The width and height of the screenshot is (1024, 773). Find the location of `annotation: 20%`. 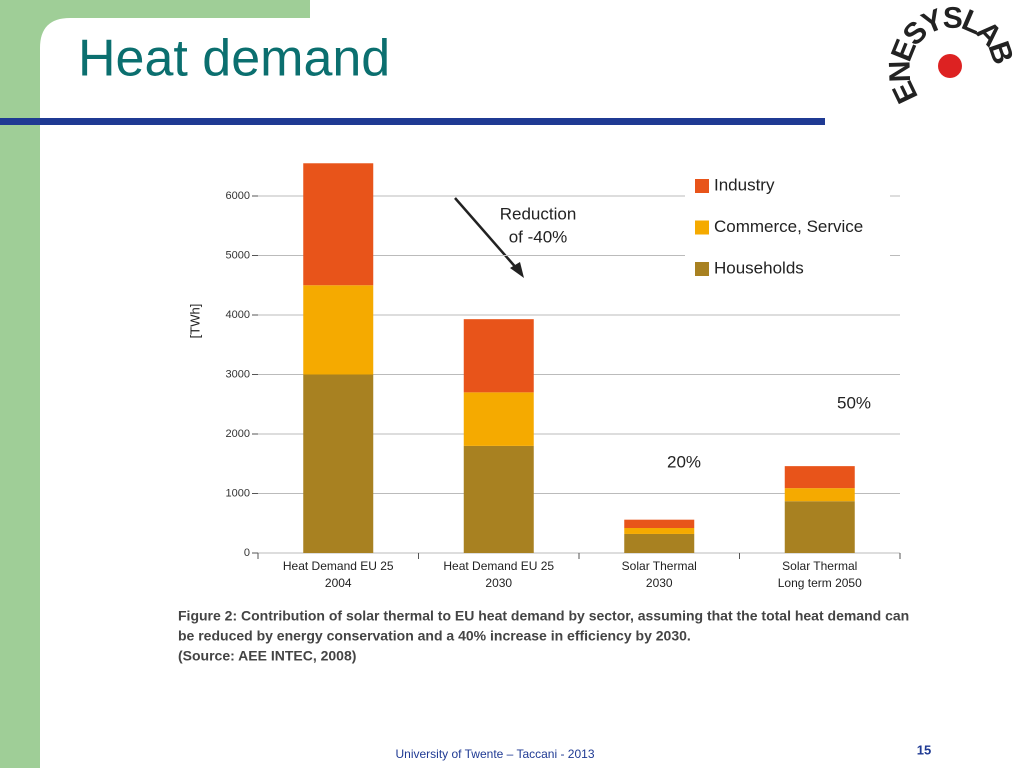

annotation: 20% is located at coordinates (684, 461).